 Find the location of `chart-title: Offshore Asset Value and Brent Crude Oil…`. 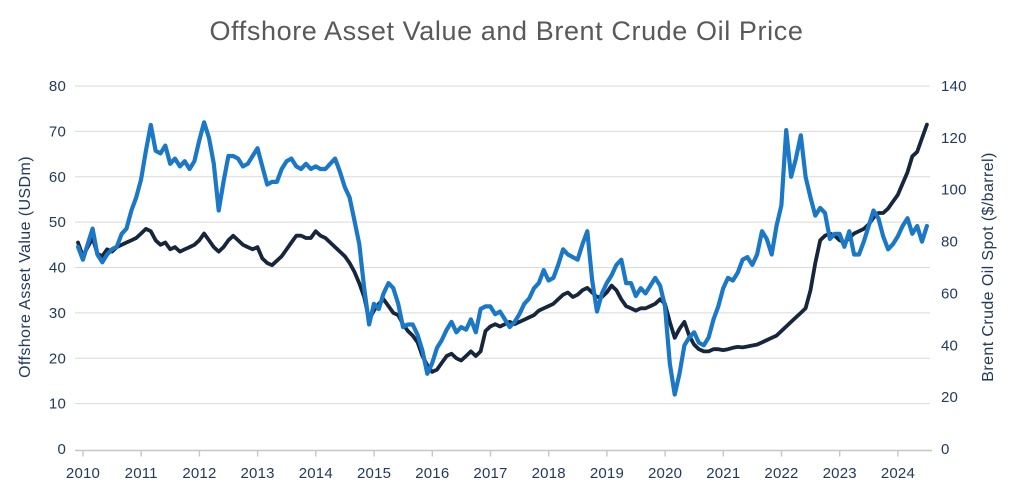

chart-title: Offshore Asset Value and Brent Crude Oil… is located at coordinates (506, 31).